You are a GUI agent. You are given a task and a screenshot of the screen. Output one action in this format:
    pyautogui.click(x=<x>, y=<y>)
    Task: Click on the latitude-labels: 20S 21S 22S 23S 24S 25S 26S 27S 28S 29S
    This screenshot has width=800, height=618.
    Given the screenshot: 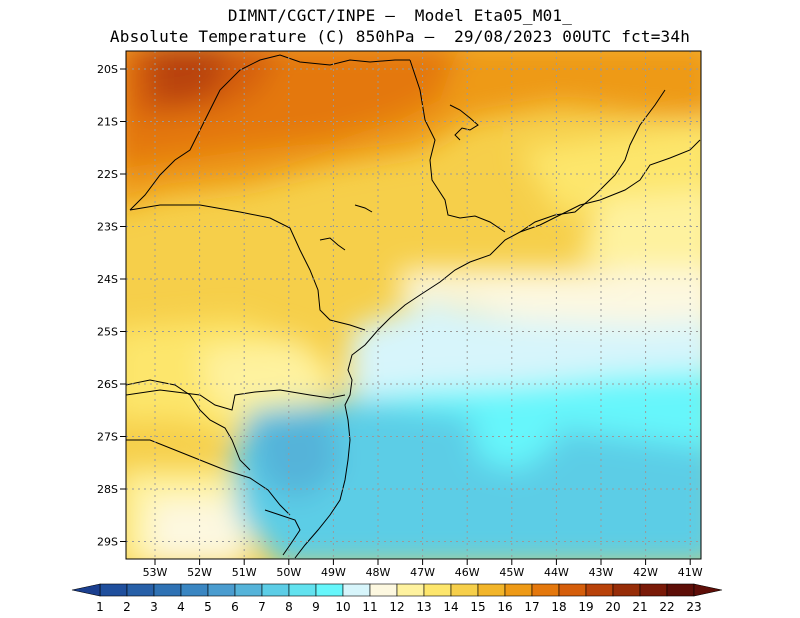 What is the action you would take?
    pyautogui.click(x=111, y=306)
    